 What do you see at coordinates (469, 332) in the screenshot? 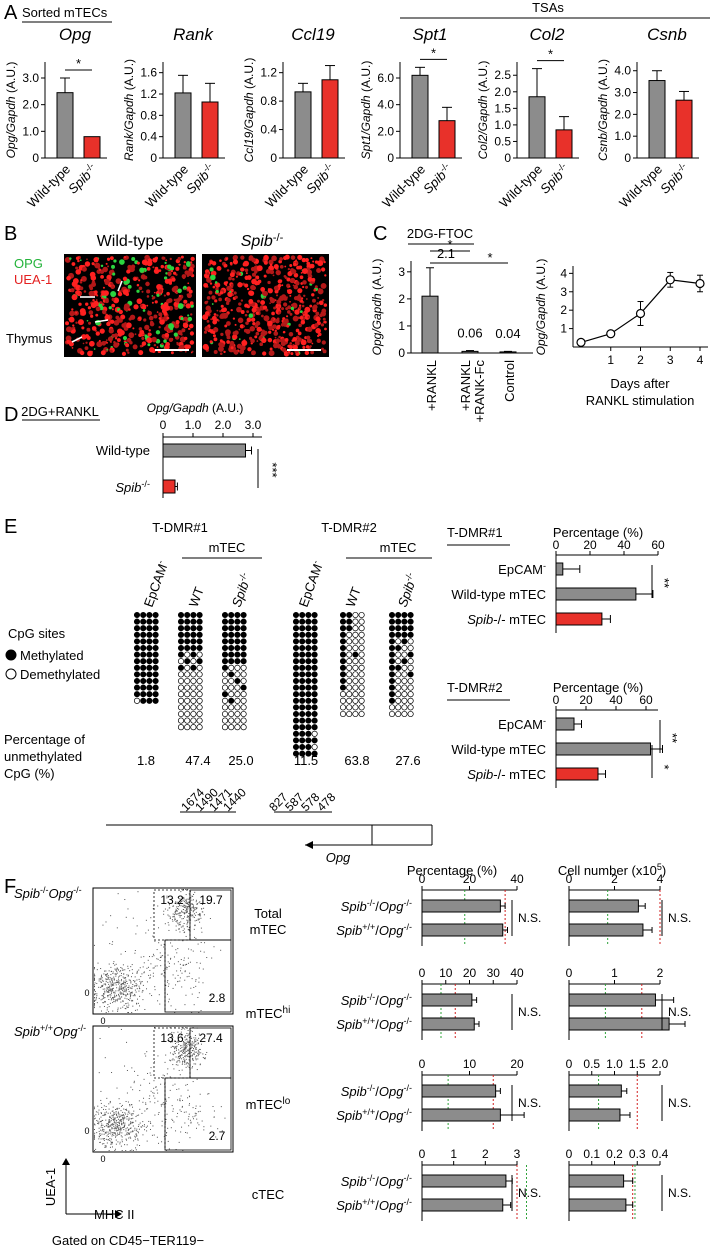
I see `value-label: 0.06` at bounding box center [469, 332].